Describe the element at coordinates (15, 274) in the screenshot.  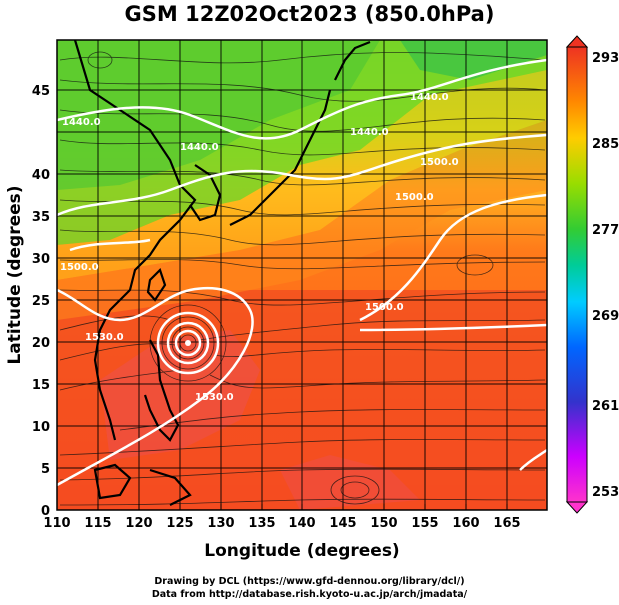
I see `y-axis-title: Latitude (degrees)` at that location.